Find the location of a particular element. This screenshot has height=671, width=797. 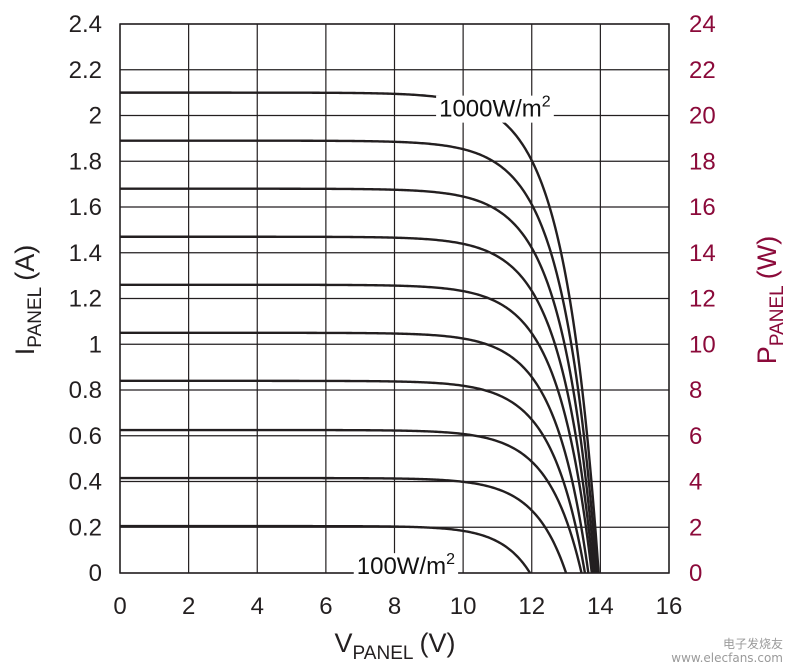

x-tick-labels: 0 2 4 6 8 10 12 14 16 is located at coordinates (397, 606).